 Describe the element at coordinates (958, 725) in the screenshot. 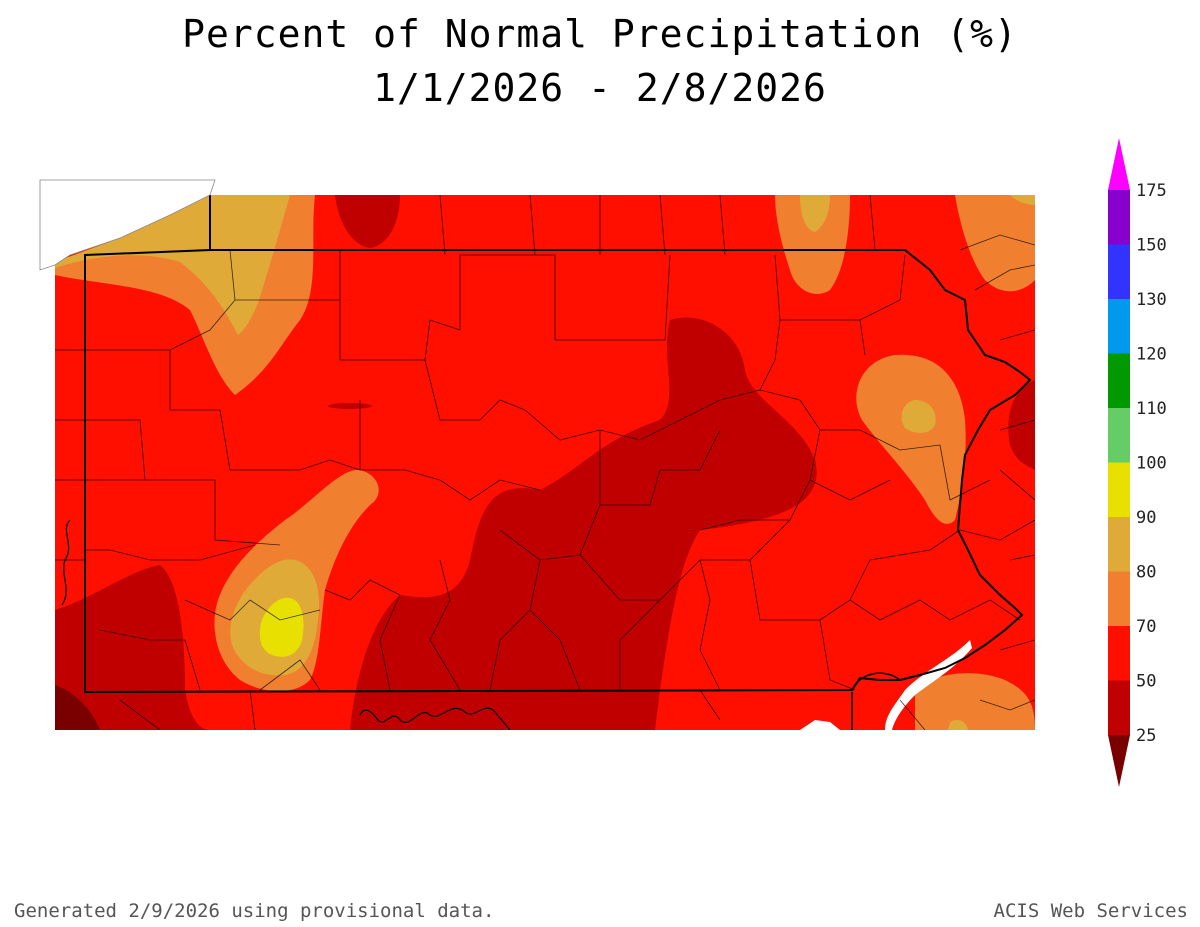

I see `region-80-90-southeast` at that location.